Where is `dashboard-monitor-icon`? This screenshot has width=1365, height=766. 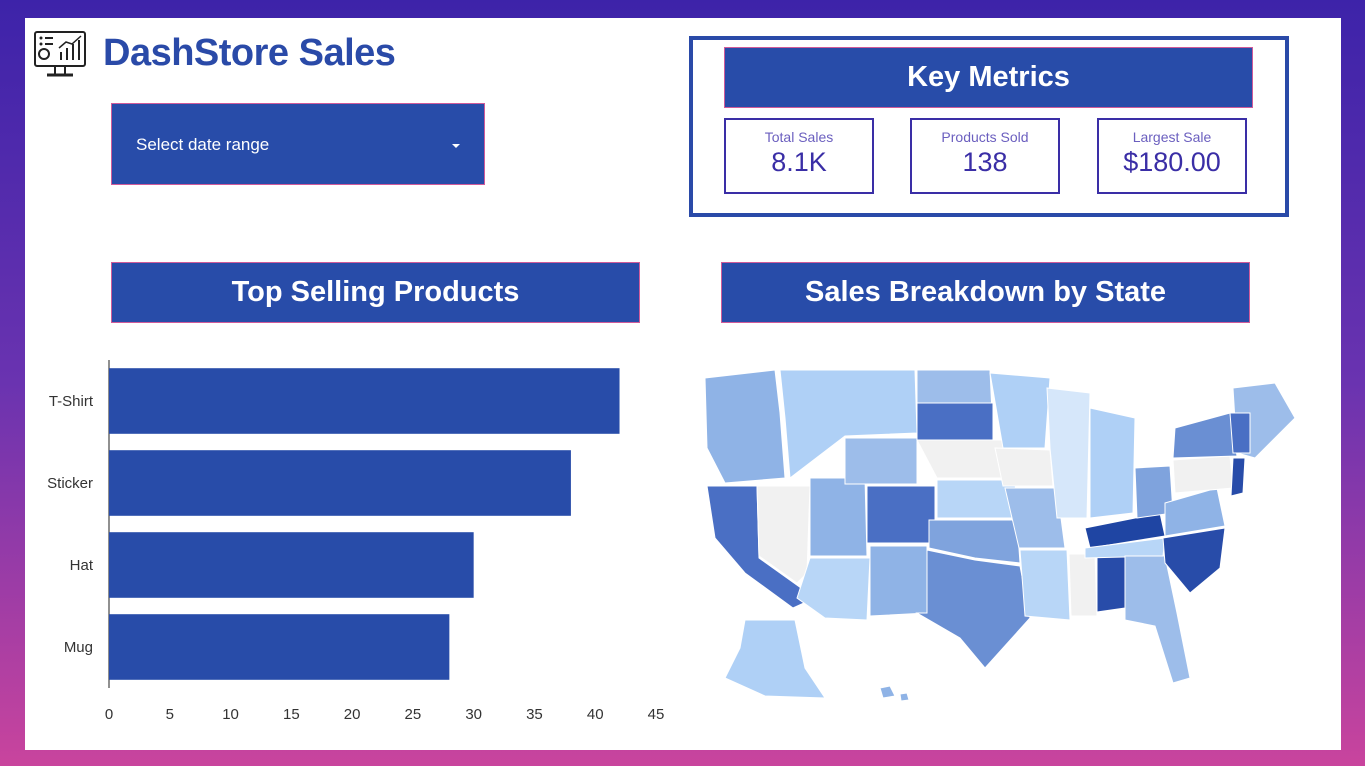
dashboard-monitor-icon is located at coordinates (60, 54).